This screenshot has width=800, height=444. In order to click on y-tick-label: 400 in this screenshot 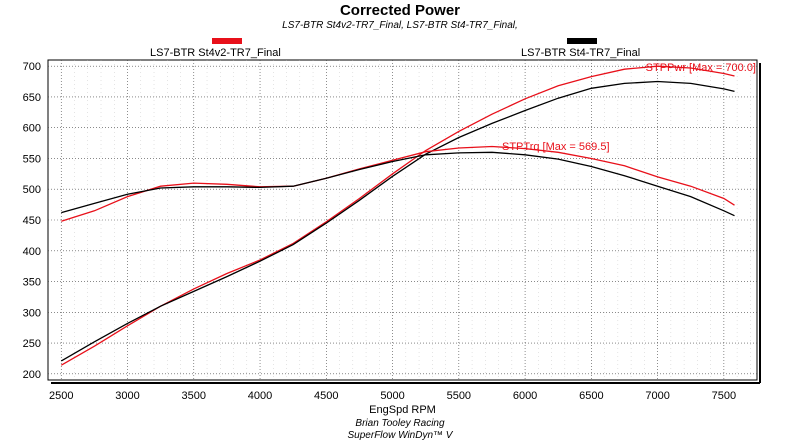, I will do `click(32, 252)`.